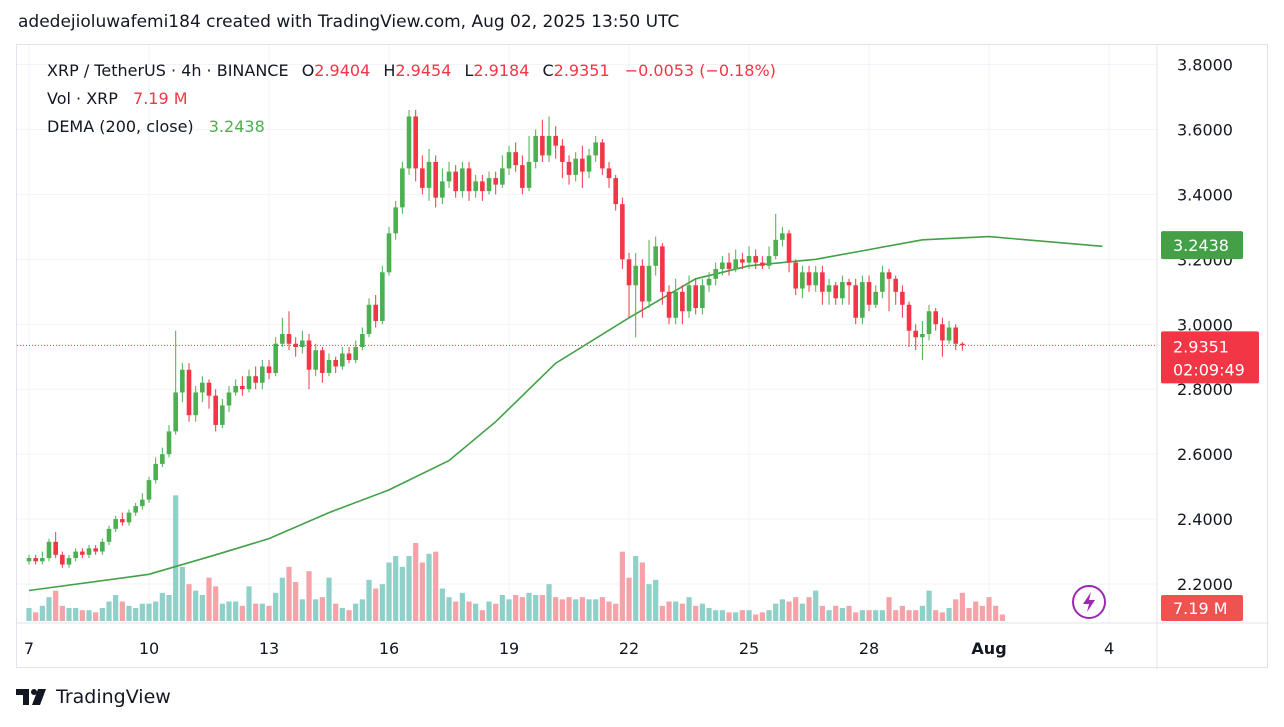 Image resolution: width=1284 pixels, height=727 pixels. Describe the element at coordinates (1202, 608) in the screenshot. I see `volume-badge-bg` at that location.